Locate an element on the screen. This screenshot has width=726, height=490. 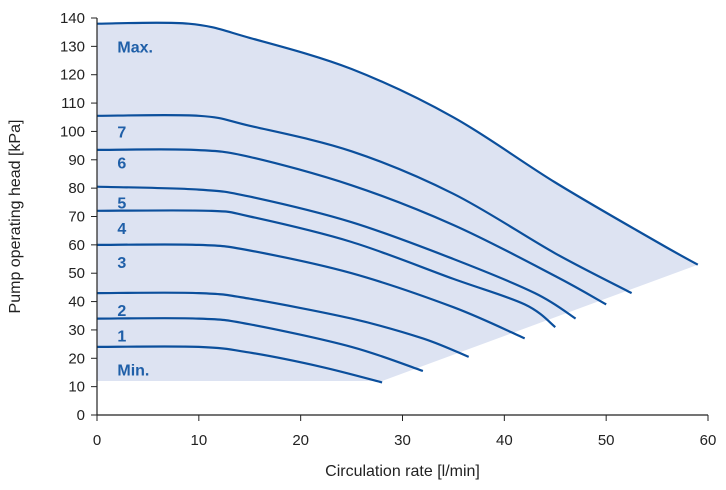
x-tick-label: 20 is located at coordinates (300, 440).